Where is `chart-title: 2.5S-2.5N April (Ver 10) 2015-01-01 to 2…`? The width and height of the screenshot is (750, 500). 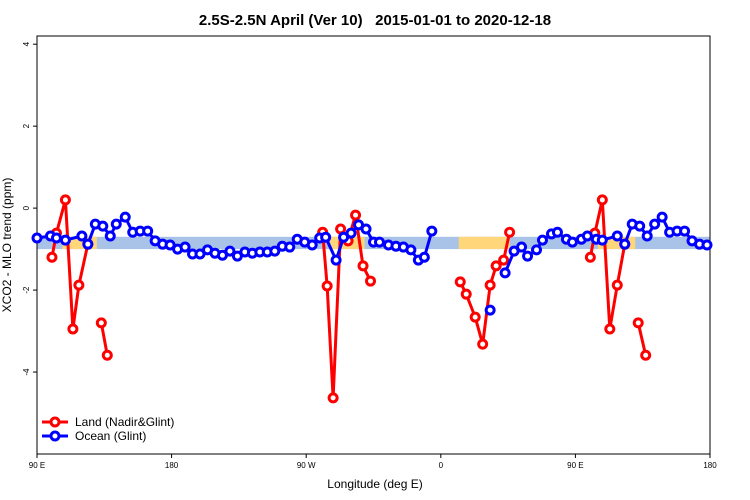 chart-title: 2.5S-2.5N April (Ver 10) 2015-01-01 to 2… is located at coordinates (375, 20).